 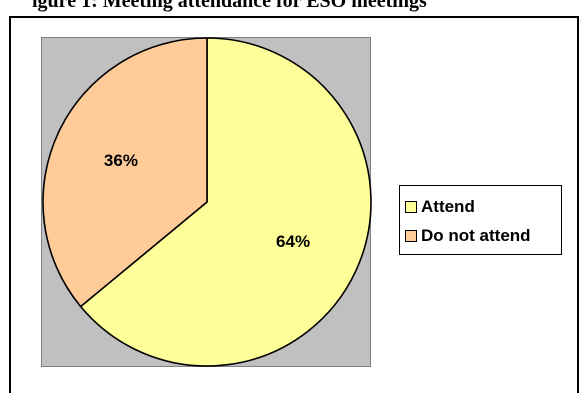 I want to click on legend: Attend Do not attend, so click(x=480, y=220).